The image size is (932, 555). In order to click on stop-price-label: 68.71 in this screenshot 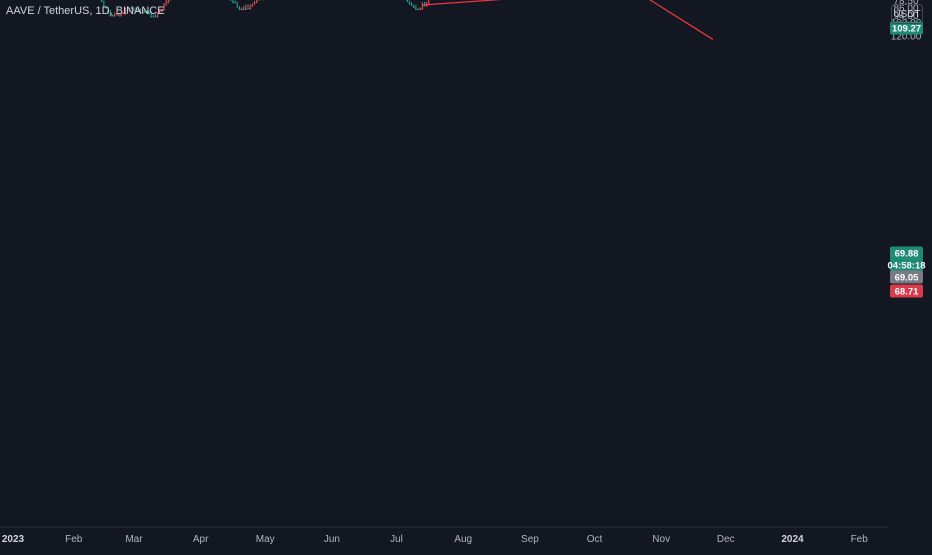, I will do `click(907, 292)`.